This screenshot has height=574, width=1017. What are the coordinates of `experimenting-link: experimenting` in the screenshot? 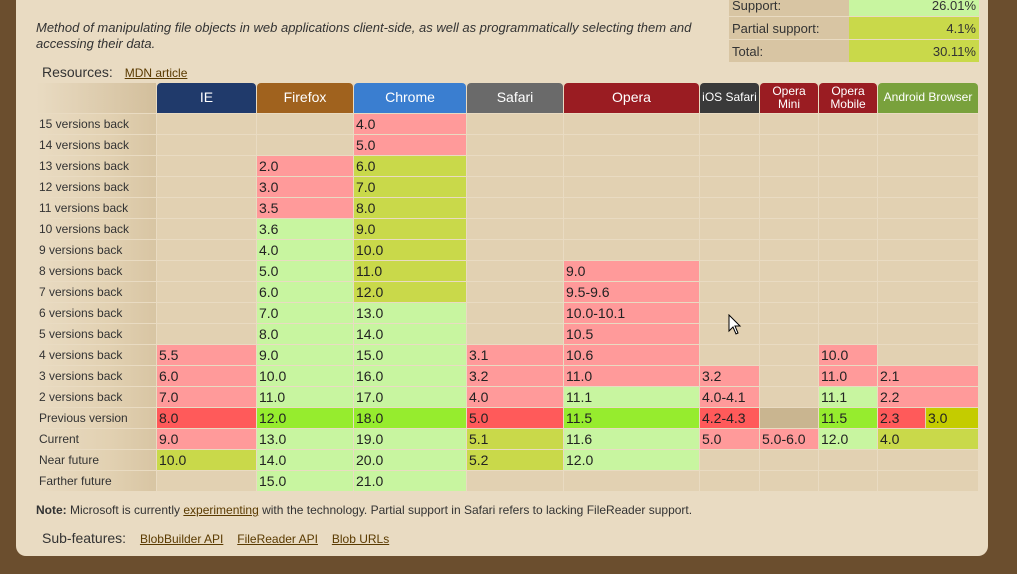 It's located at (221, 510).